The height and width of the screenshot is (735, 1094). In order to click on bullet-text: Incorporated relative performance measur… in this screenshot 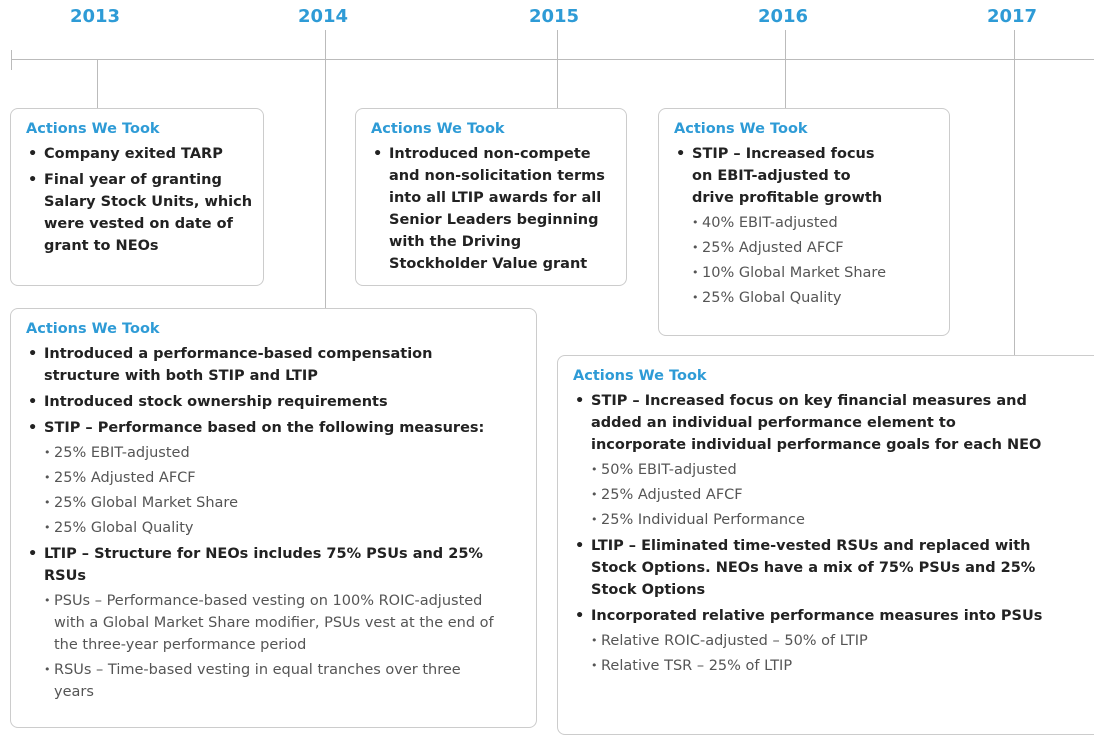, I will do `click(817, 616)`.